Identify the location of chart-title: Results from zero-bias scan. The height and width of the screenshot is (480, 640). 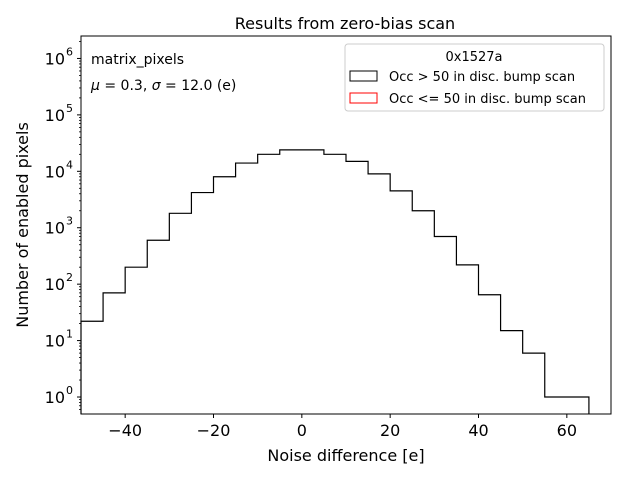
(345, 23).